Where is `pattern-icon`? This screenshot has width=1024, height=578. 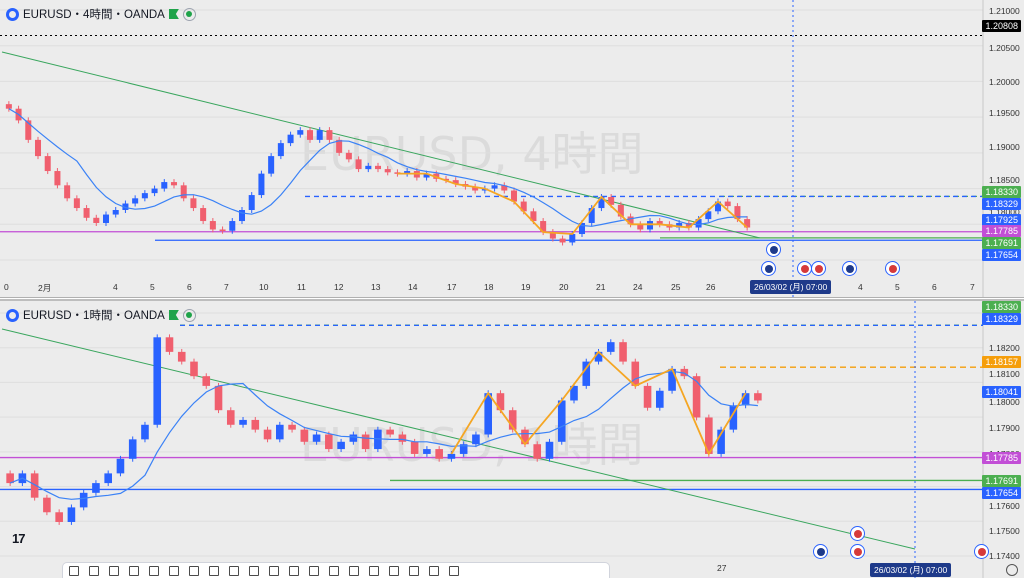
pattern-icon is located at coordinates (214, 570).